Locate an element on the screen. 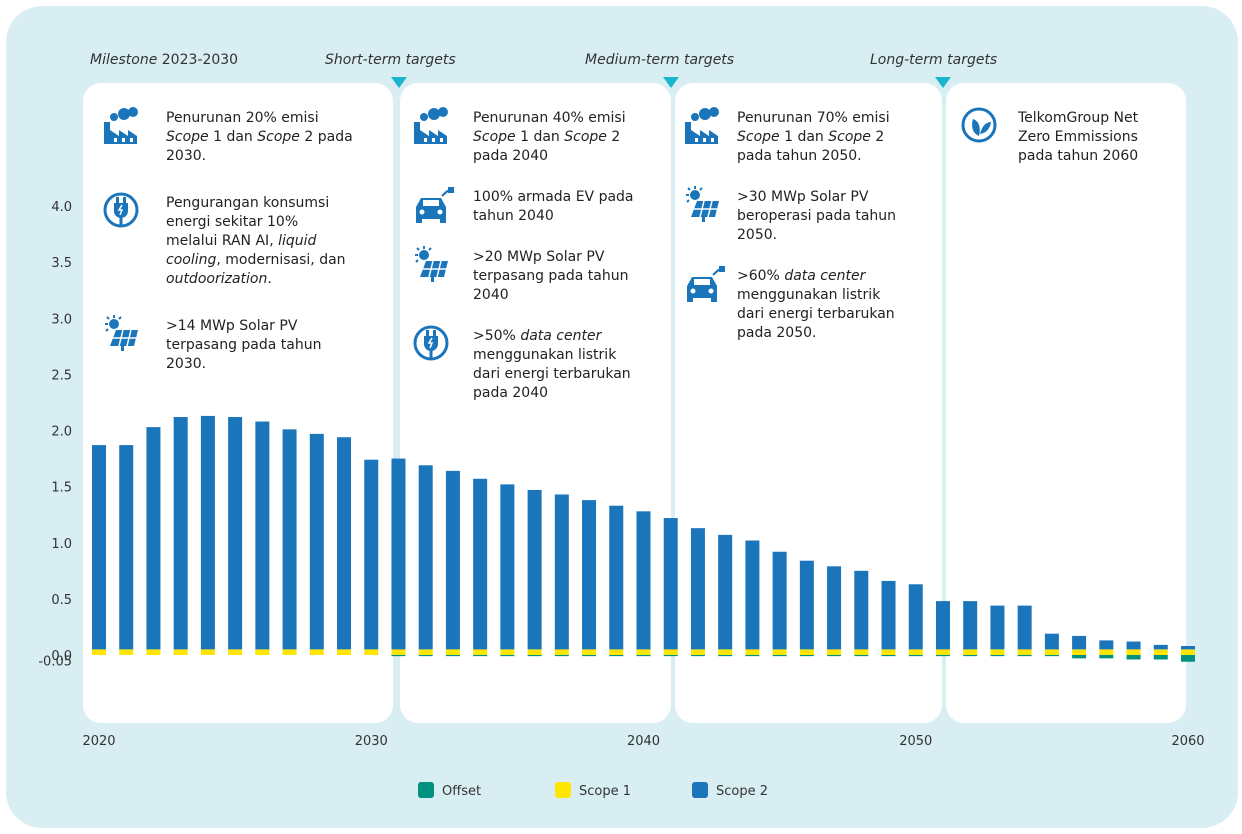 The image size is (1242, 834). text-line: 2030. is located at coordinates (186, 364).